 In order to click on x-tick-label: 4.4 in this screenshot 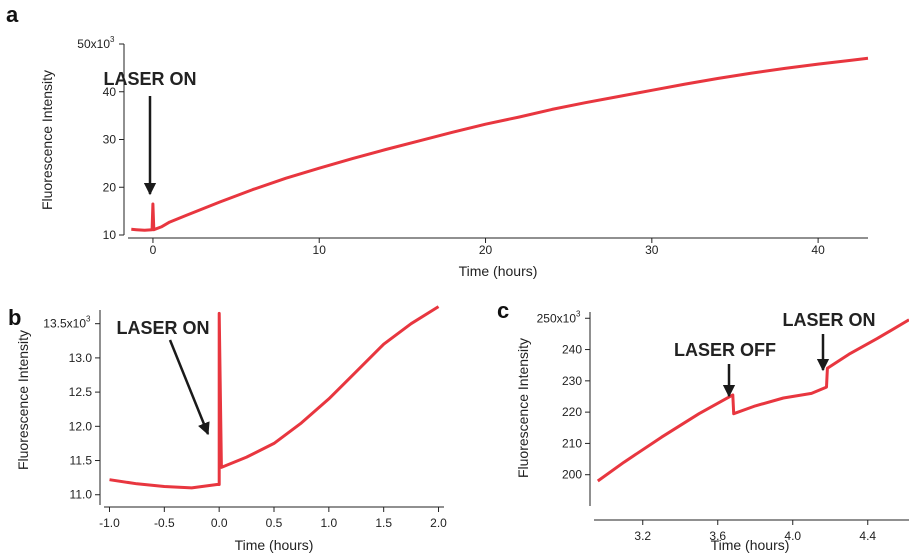, I will do `click(867, 536)`.